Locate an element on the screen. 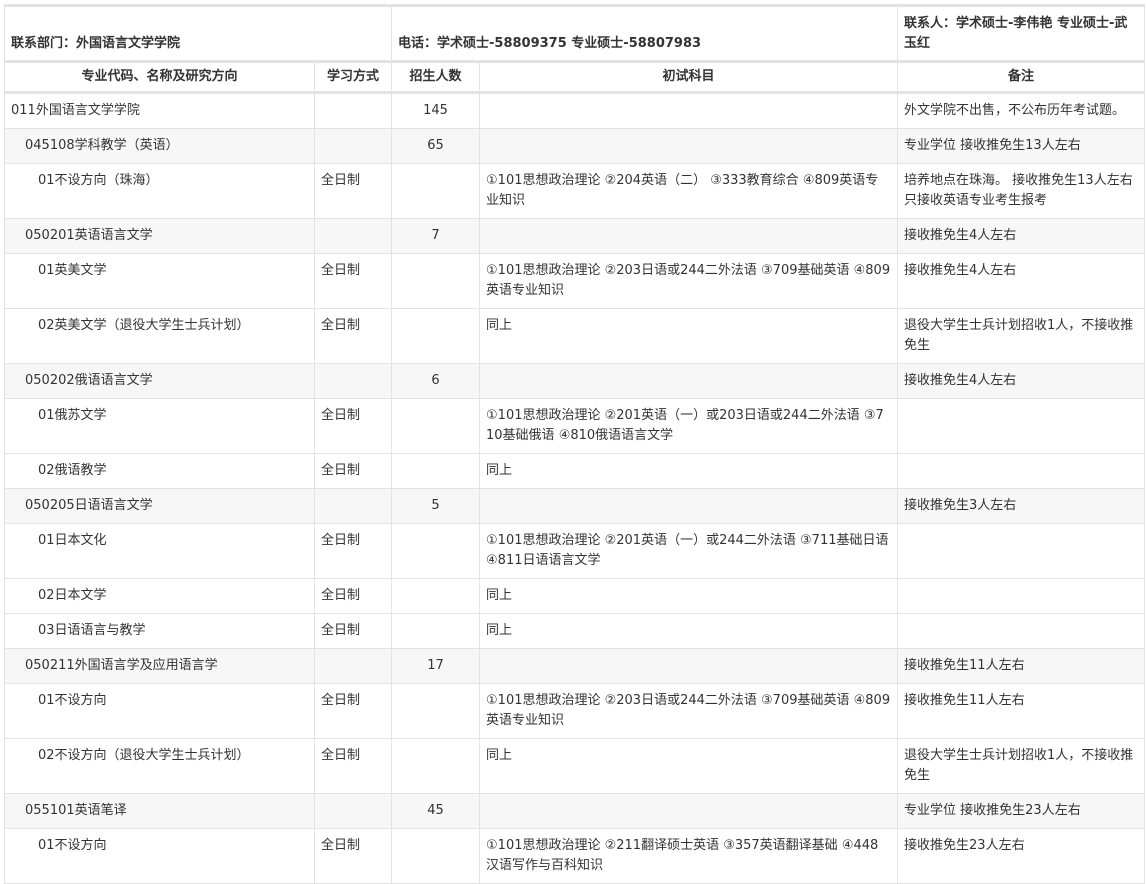 This screenshot has width=1146, height=884. cell-major: 045108学科教学（英语） is located at coordinates (159, 146).